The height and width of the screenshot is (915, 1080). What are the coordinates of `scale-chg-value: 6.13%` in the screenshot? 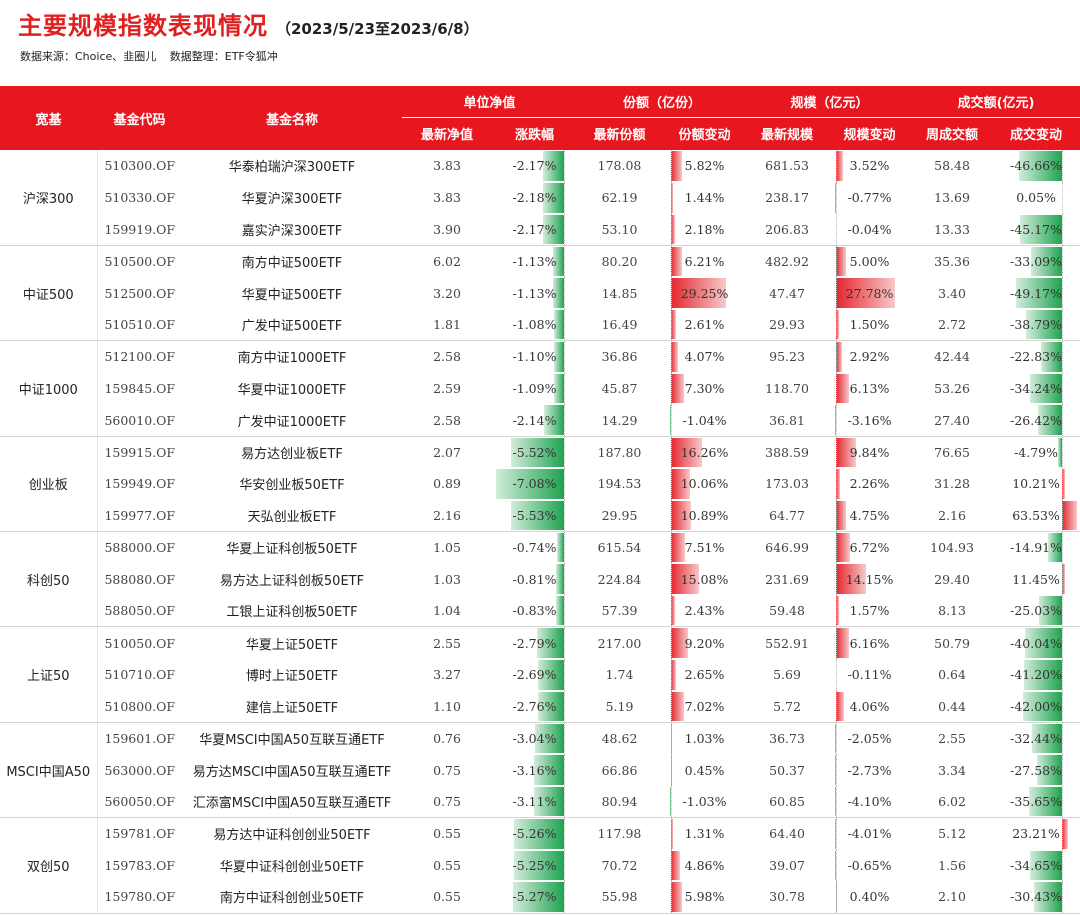 It's located at (869, 388).